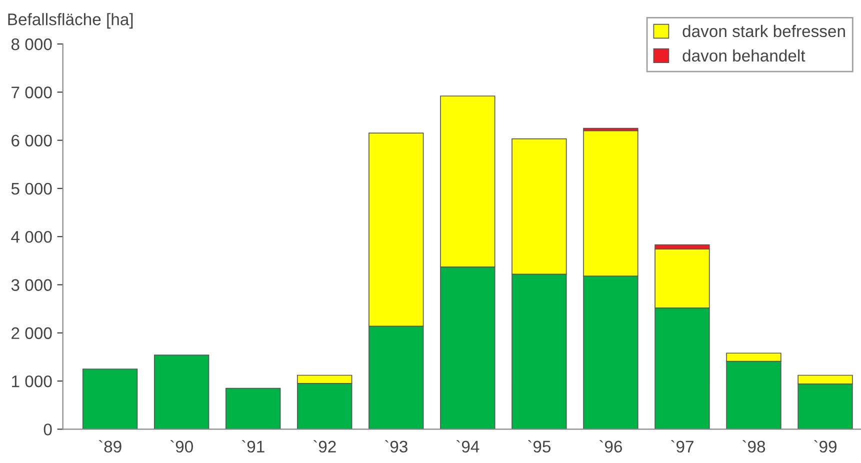 The height and width of the screenshot is (463, 861). What do you see at coordinates (32, 381) in the screenshot?
I see `y-tick-label: 1 000` at bounding box center [32, 381].